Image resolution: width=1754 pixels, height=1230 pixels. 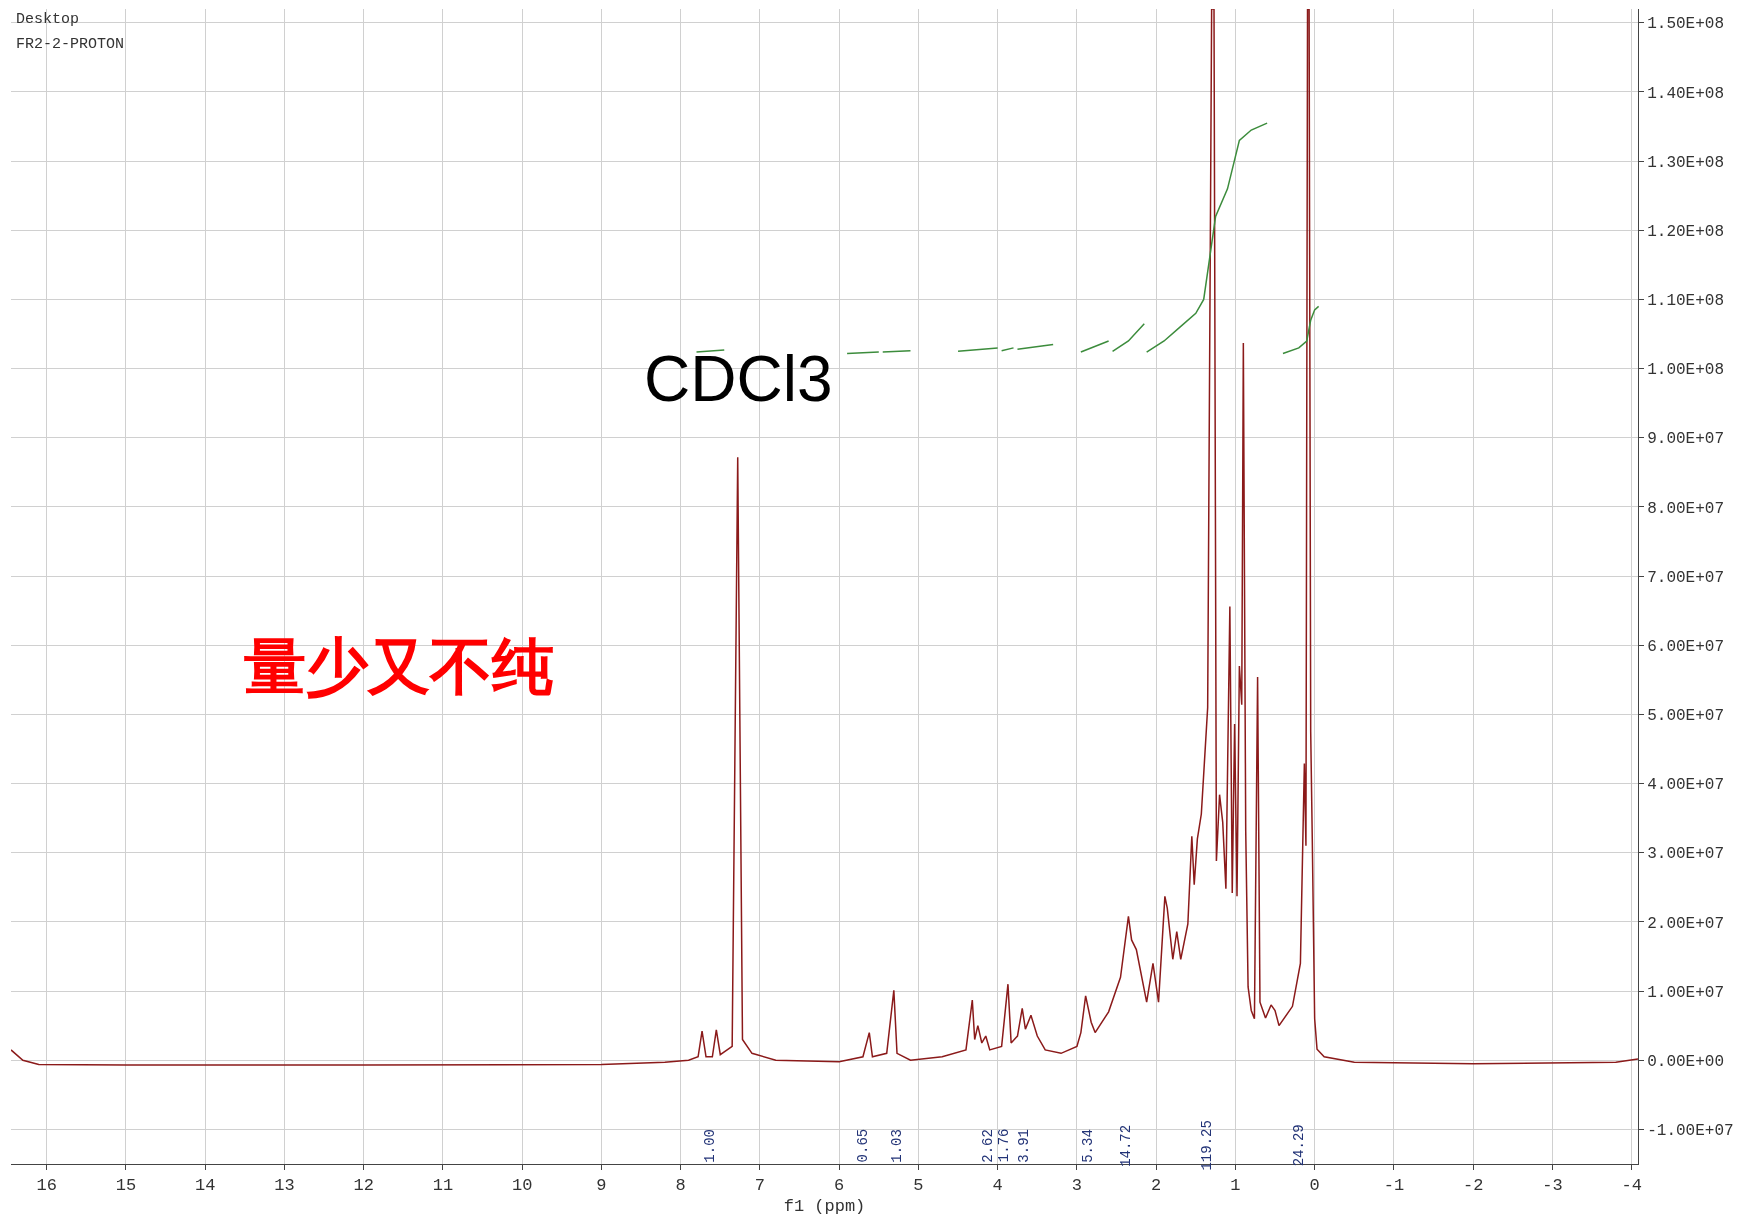 I want to click on x-tick-label: 4, so click(x=997, y=1186).